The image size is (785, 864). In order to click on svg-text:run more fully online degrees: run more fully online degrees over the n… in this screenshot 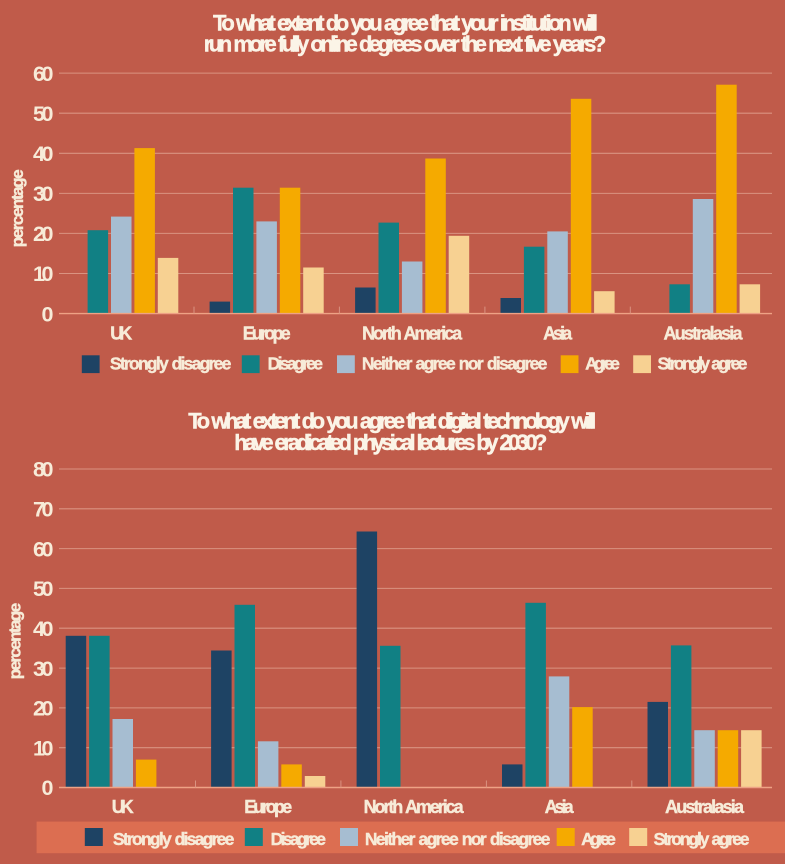, I will do `click(405, 44)`.